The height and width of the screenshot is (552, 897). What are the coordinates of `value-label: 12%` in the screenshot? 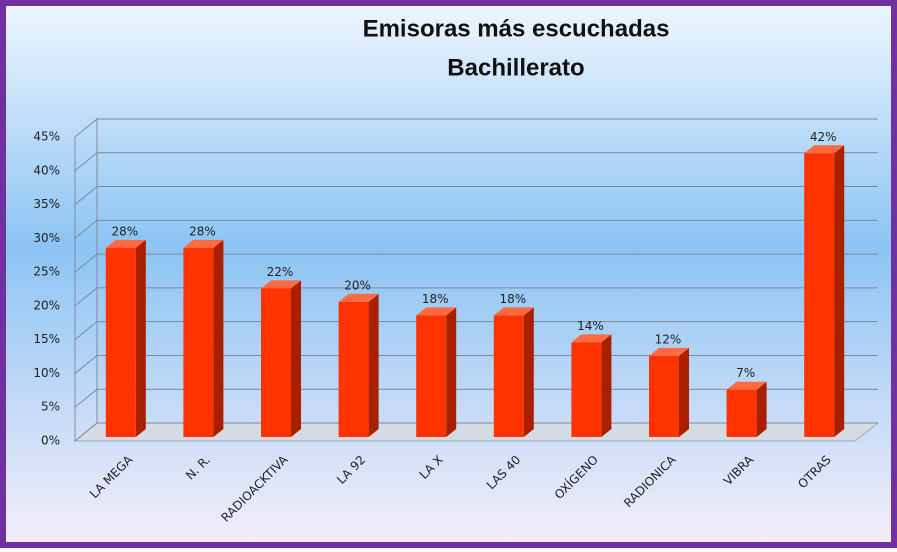 It's located at (668, 339).